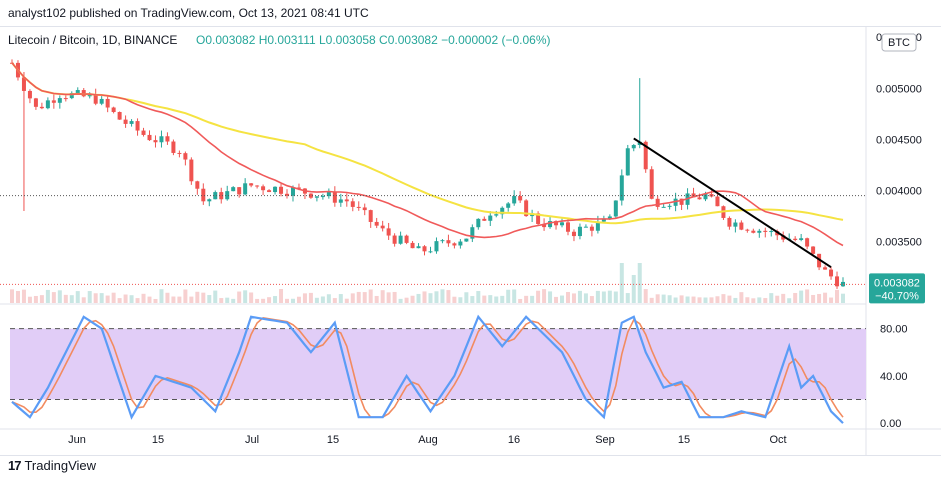 The width and height of the screenshot is (941, 484). Describe the element at coordinates (894, 330) in the screenshot. I see `stoch-axis-label: 80.00` at that location.